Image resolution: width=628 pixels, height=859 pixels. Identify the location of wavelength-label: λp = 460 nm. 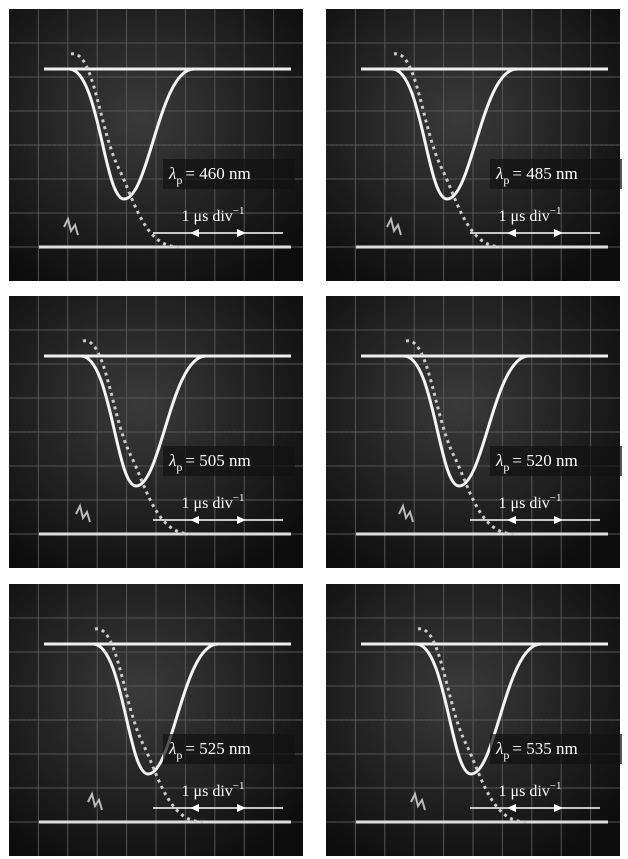
(209, 175).